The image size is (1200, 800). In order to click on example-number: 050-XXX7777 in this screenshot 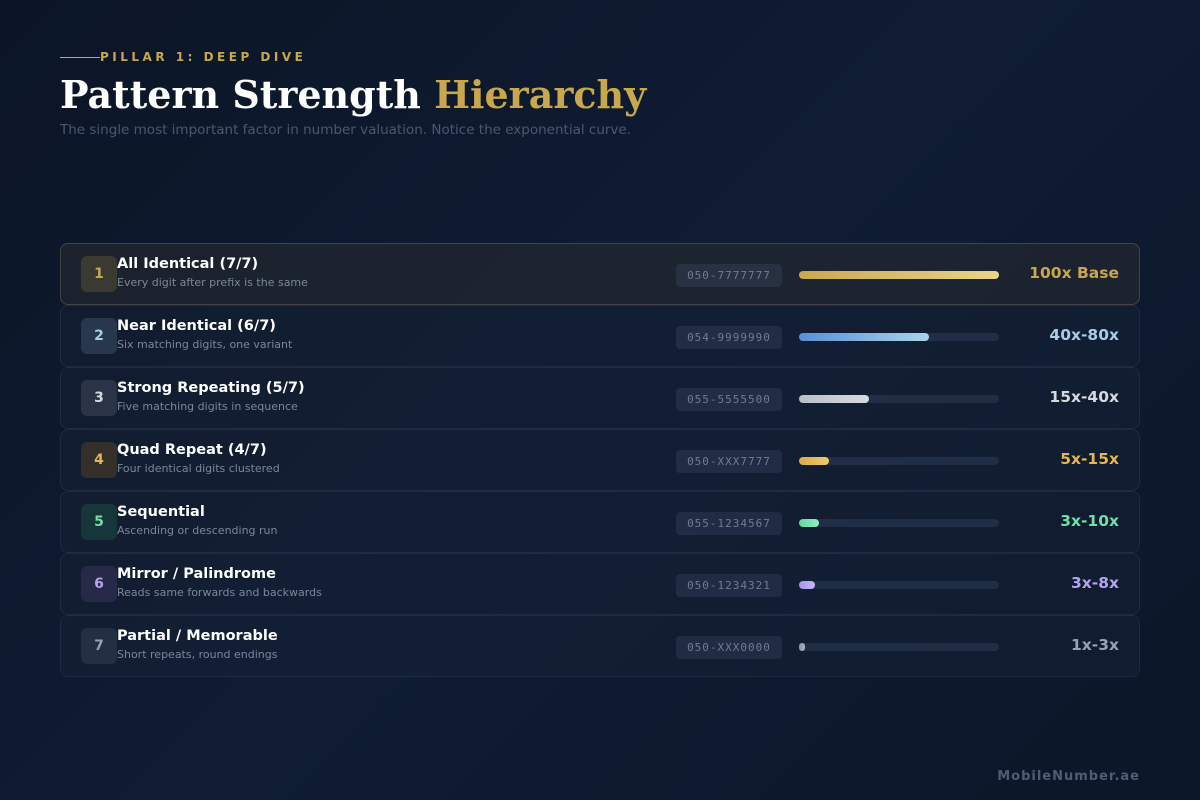, I will do `click(729, 461)`.